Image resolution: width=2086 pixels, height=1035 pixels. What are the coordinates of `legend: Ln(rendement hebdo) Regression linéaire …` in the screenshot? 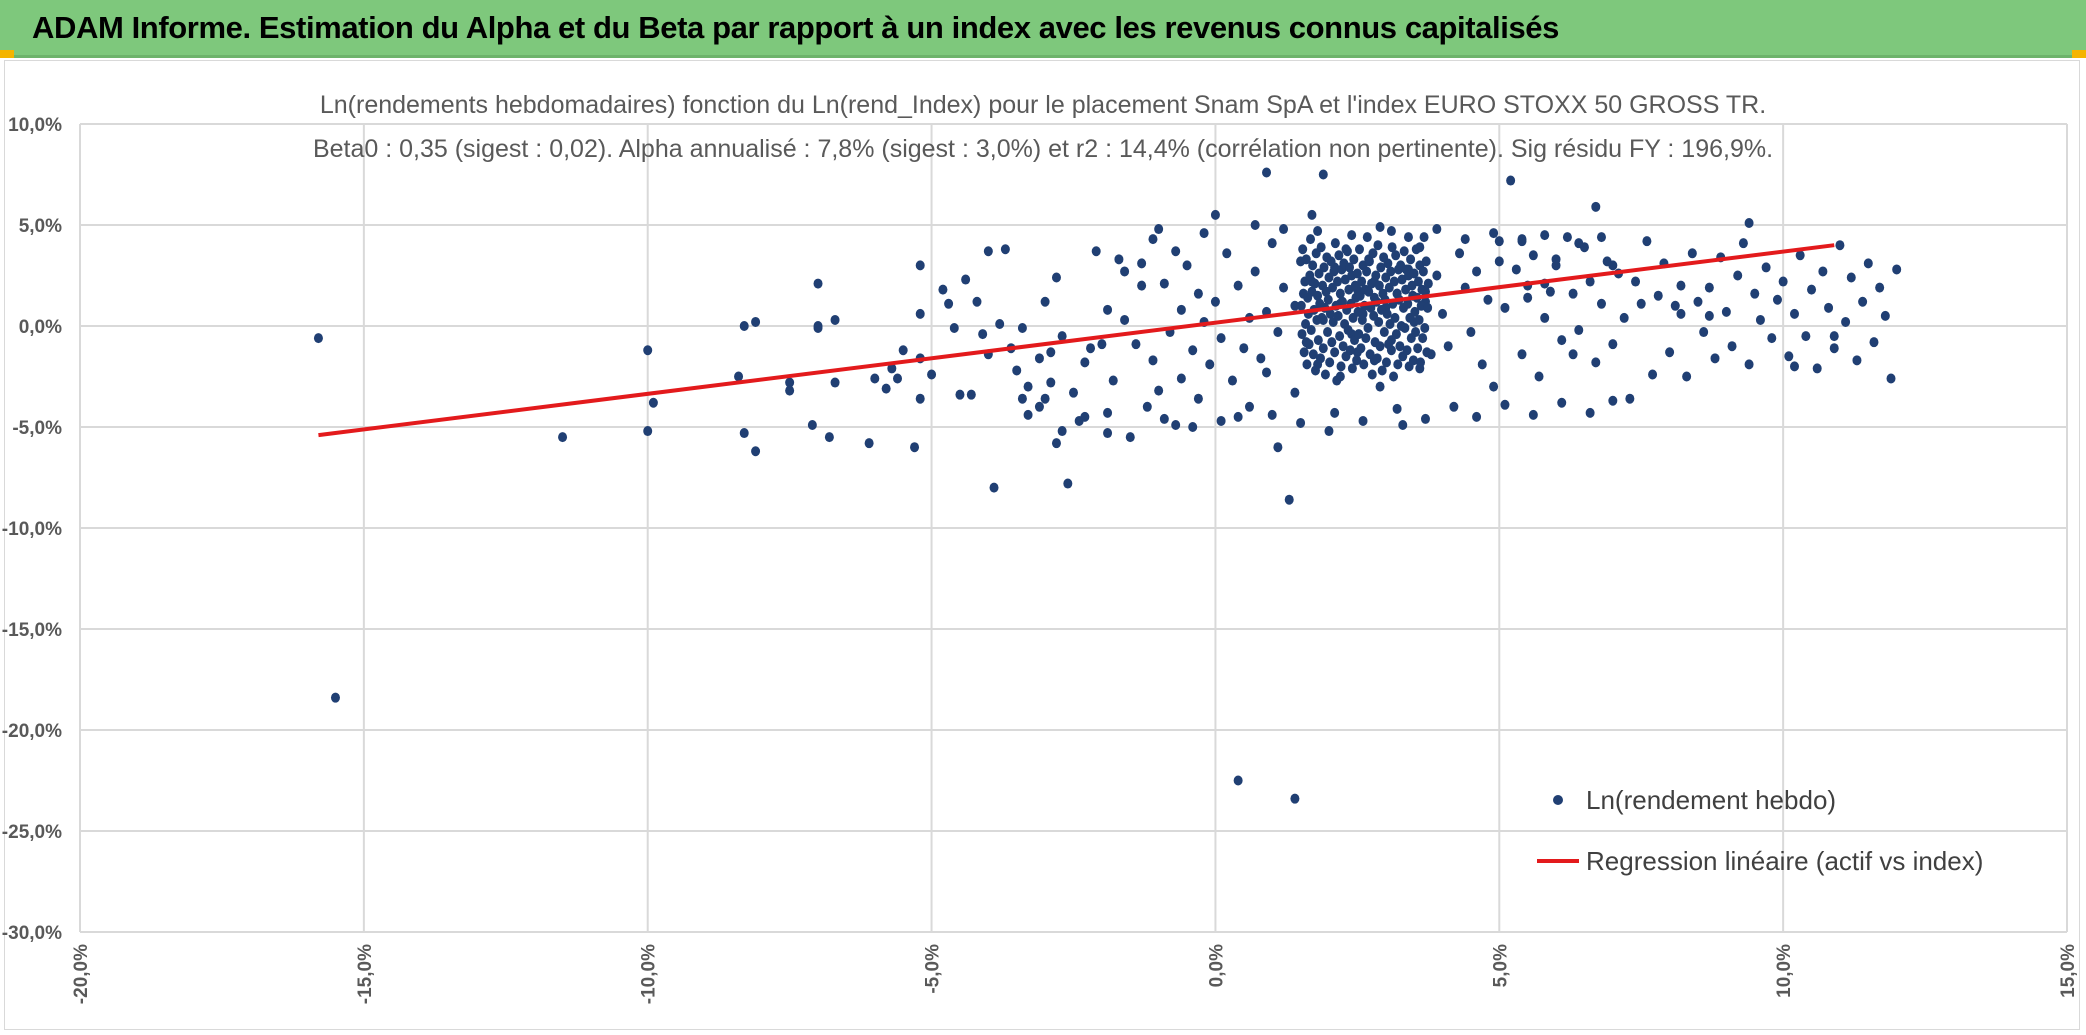 It's located at (1760, 830).